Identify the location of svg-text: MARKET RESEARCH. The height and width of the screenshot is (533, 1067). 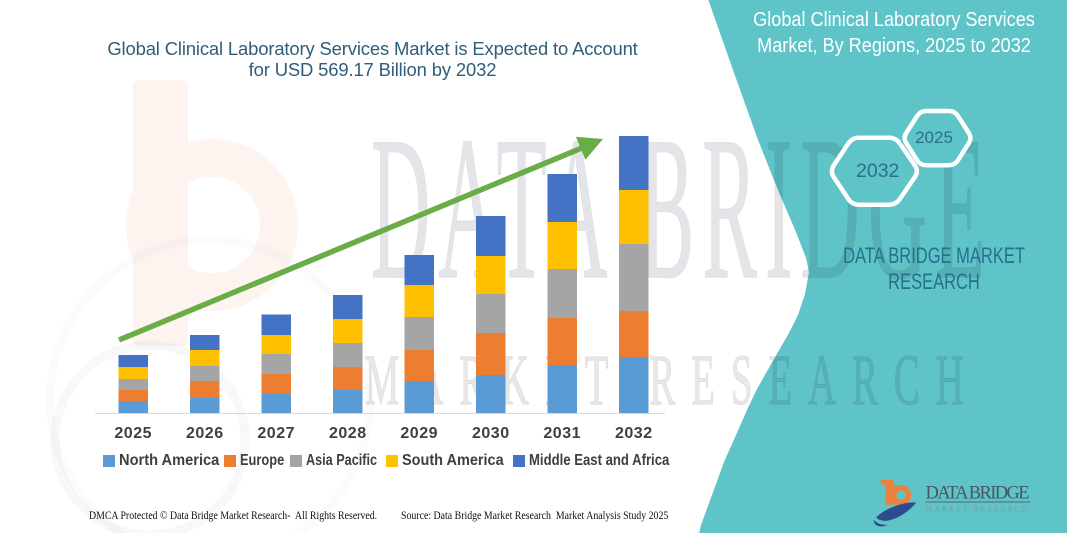
(977, 510).